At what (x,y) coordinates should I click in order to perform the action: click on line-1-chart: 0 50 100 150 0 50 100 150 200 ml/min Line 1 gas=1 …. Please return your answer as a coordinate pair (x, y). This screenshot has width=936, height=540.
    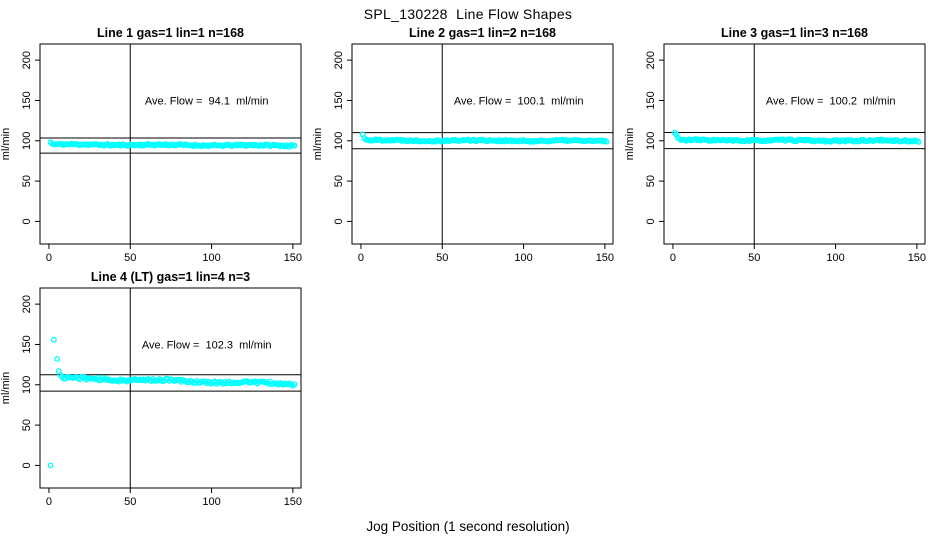
    Looking at the image, I should click on (151, 145).